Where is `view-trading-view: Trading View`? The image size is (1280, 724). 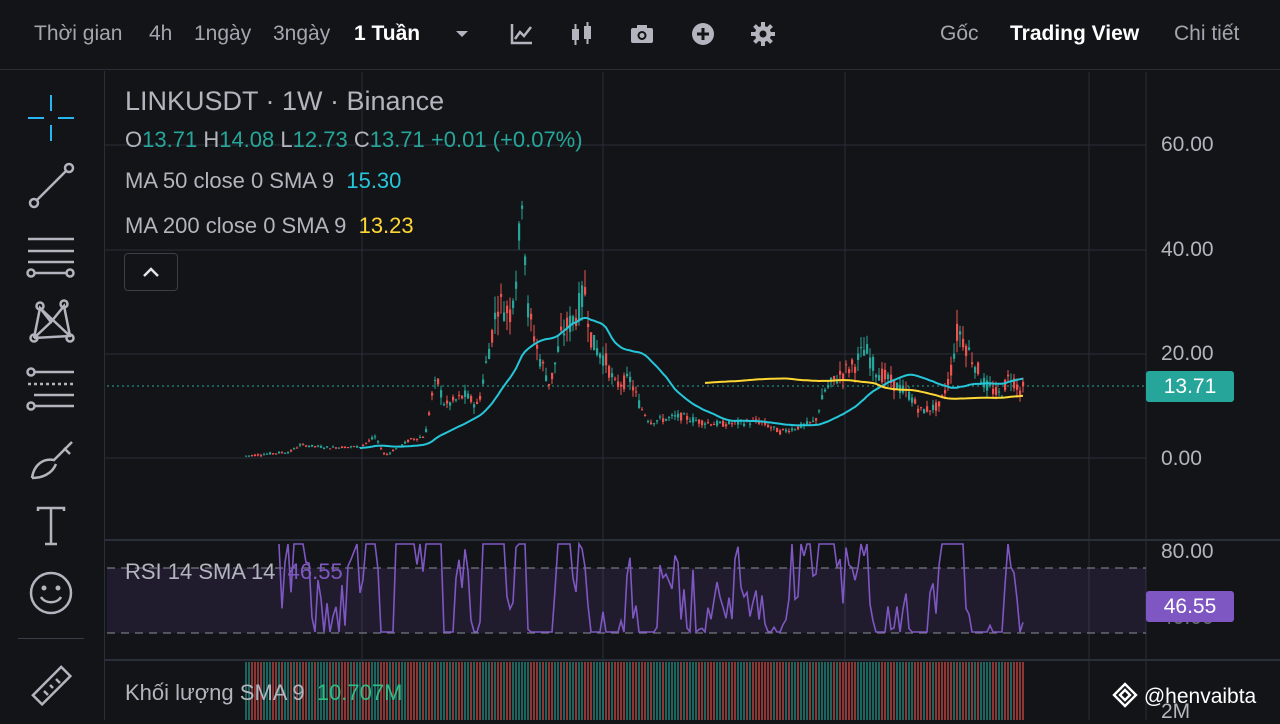
view-trading-view: Trading View is located at coordinates (1075, 33).